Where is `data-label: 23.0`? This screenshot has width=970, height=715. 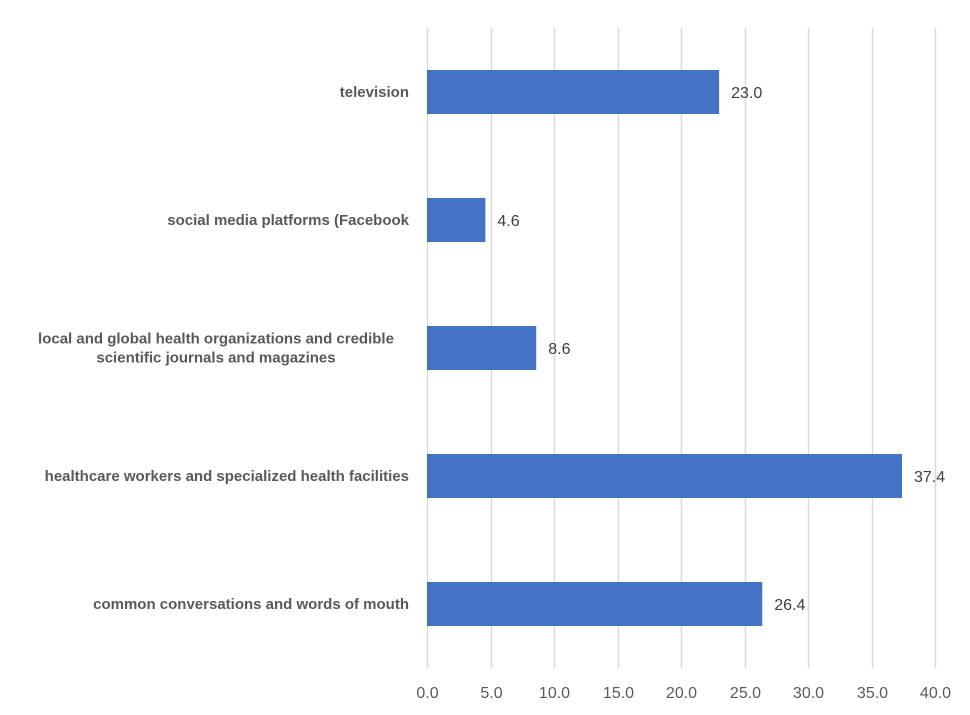 data-label: 23.0 is located at coordinates (746, 93).